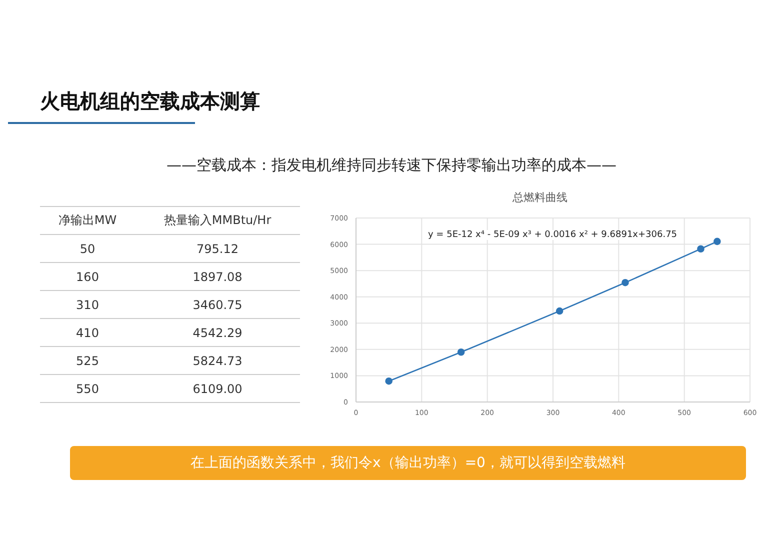  Describe the element at coordinates (553, 235) in the screenshot. I see `annotation: y = 5E-12 x⁴ - 5E-09 x³ + 0.0016 x² + 9.6891x+306.75` at that location.